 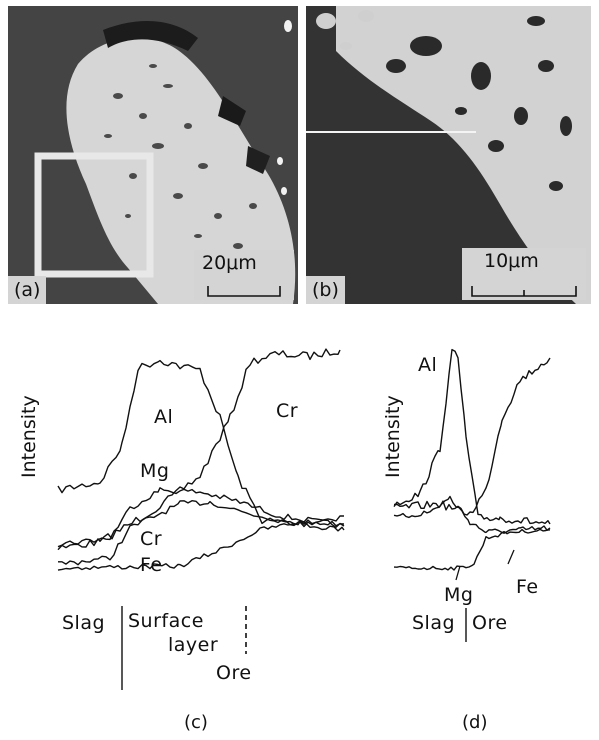 What do you see at coordinates (151, 539) in the screenshot?
I see `panel-c-label-cr-low: Cr` at bounding box center [151, 539].